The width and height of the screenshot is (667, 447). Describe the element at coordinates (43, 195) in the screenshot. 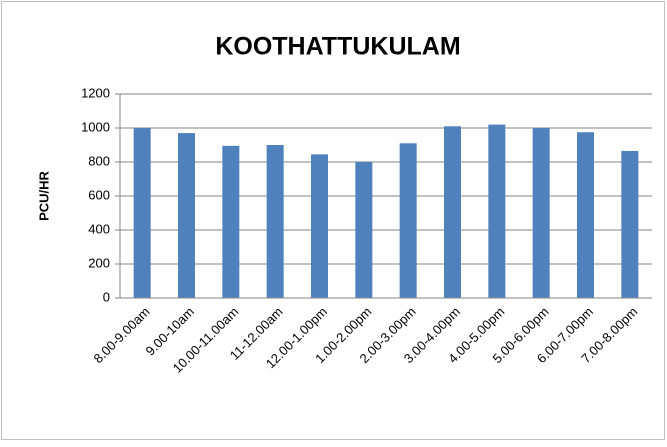

I see `y-axis-label: PCU/HR` at that location.